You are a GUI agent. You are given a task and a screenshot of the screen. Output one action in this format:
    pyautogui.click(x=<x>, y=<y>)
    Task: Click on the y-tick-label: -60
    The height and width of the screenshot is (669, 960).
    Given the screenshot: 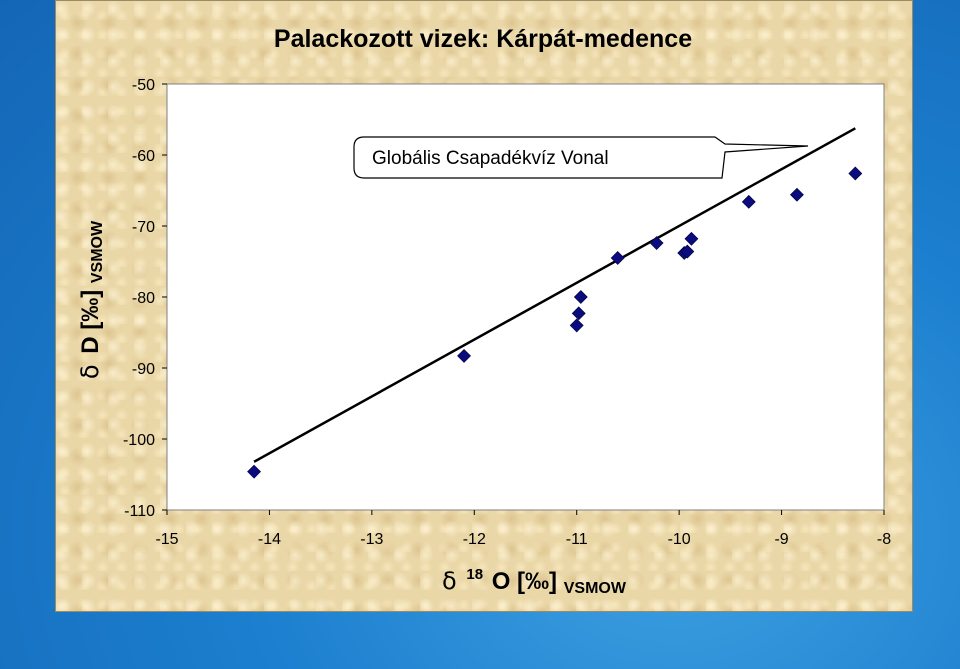 What is the action you would take?
    pyautogui.click(x=143, y=156)
    